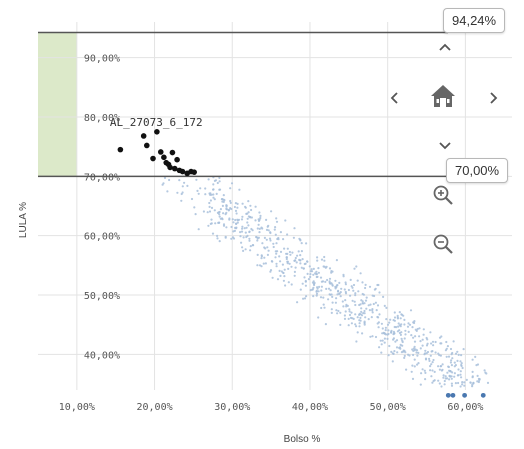 Image resolution: width=524 pixels, height=449 pixels. I want to click on pan-right-button, so click(493, 98).